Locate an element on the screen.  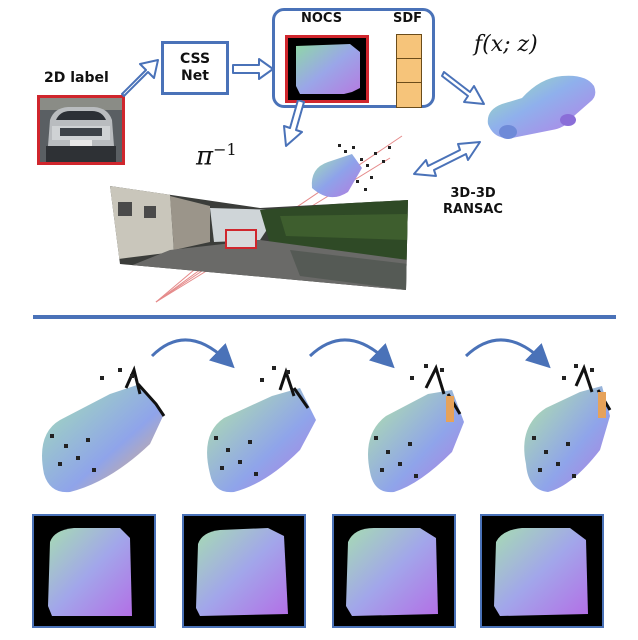
partial-point-cloud is located at coordinates (351, 171).